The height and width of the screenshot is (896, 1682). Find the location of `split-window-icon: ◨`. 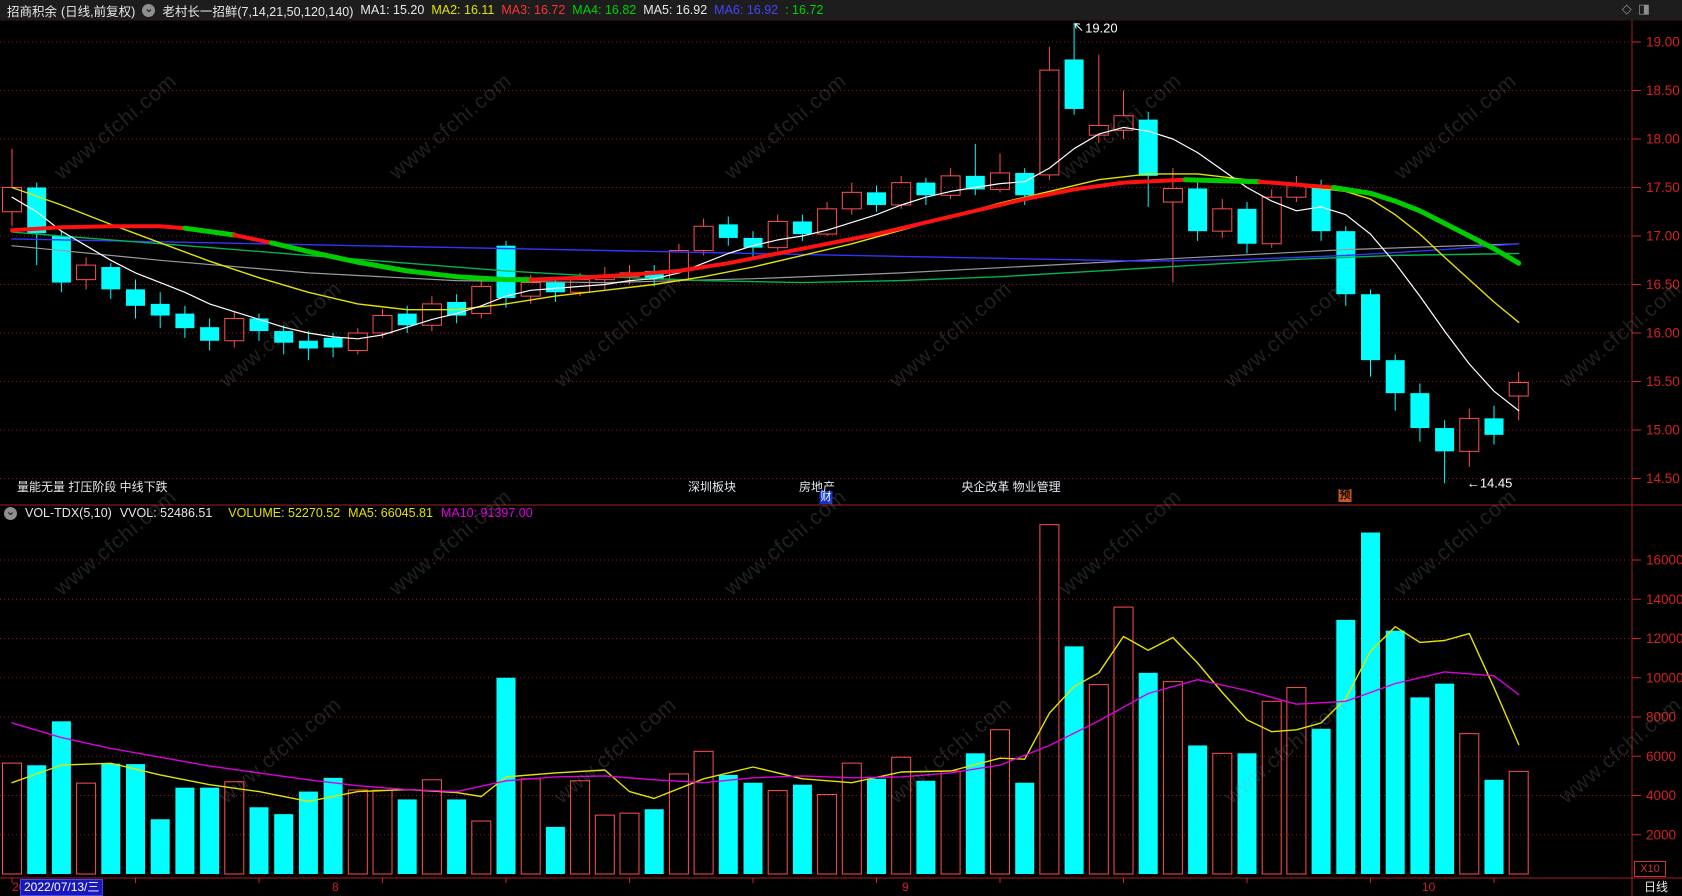

split-window-icon: ◨ is located at coordinates (1643, 8).